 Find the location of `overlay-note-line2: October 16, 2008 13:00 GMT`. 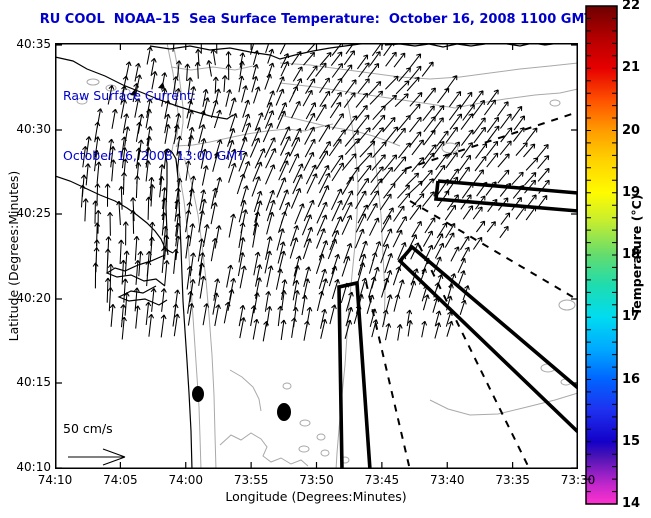

overlay-note-line2: October 16, 2008 13:00 GMT is located at coordinates (154, 155).